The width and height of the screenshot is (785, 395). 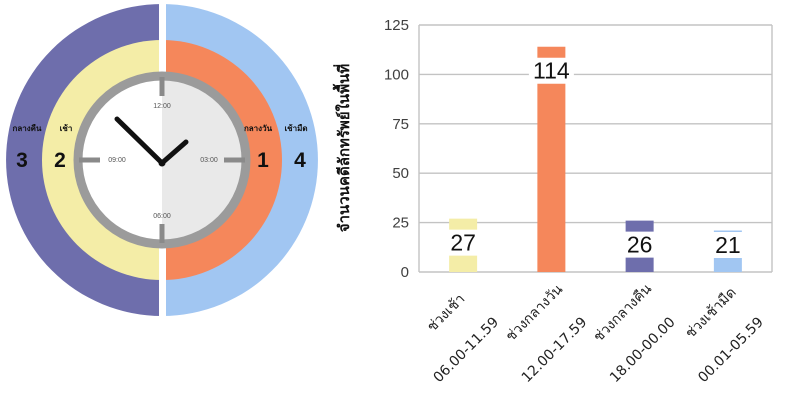 I want to click on y-tick-label: 0, so click(x=405, y=272).